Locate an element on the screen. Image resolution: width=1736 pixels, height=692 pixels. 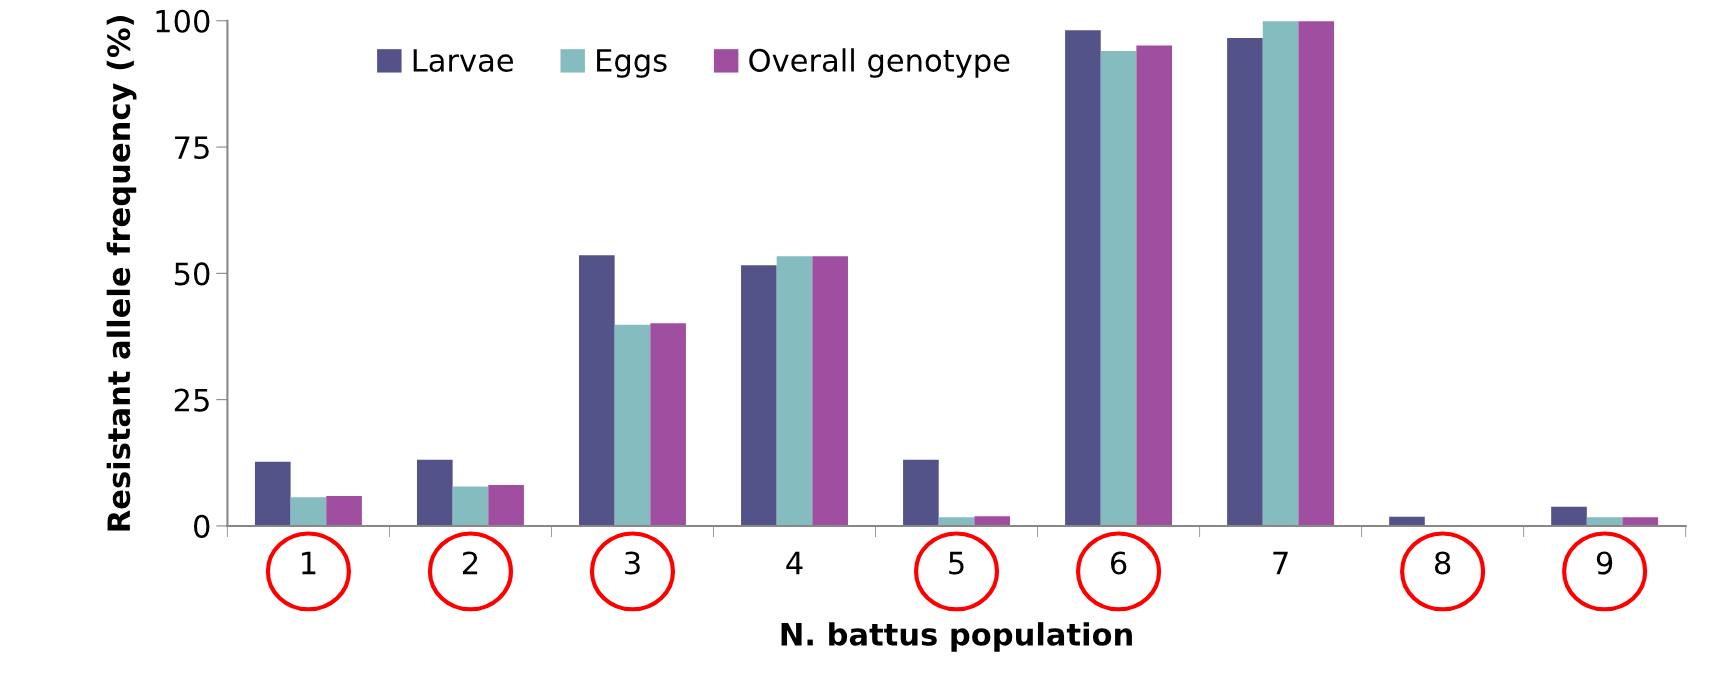
y-tick-label: 75 is located at coordinates (192, 148).